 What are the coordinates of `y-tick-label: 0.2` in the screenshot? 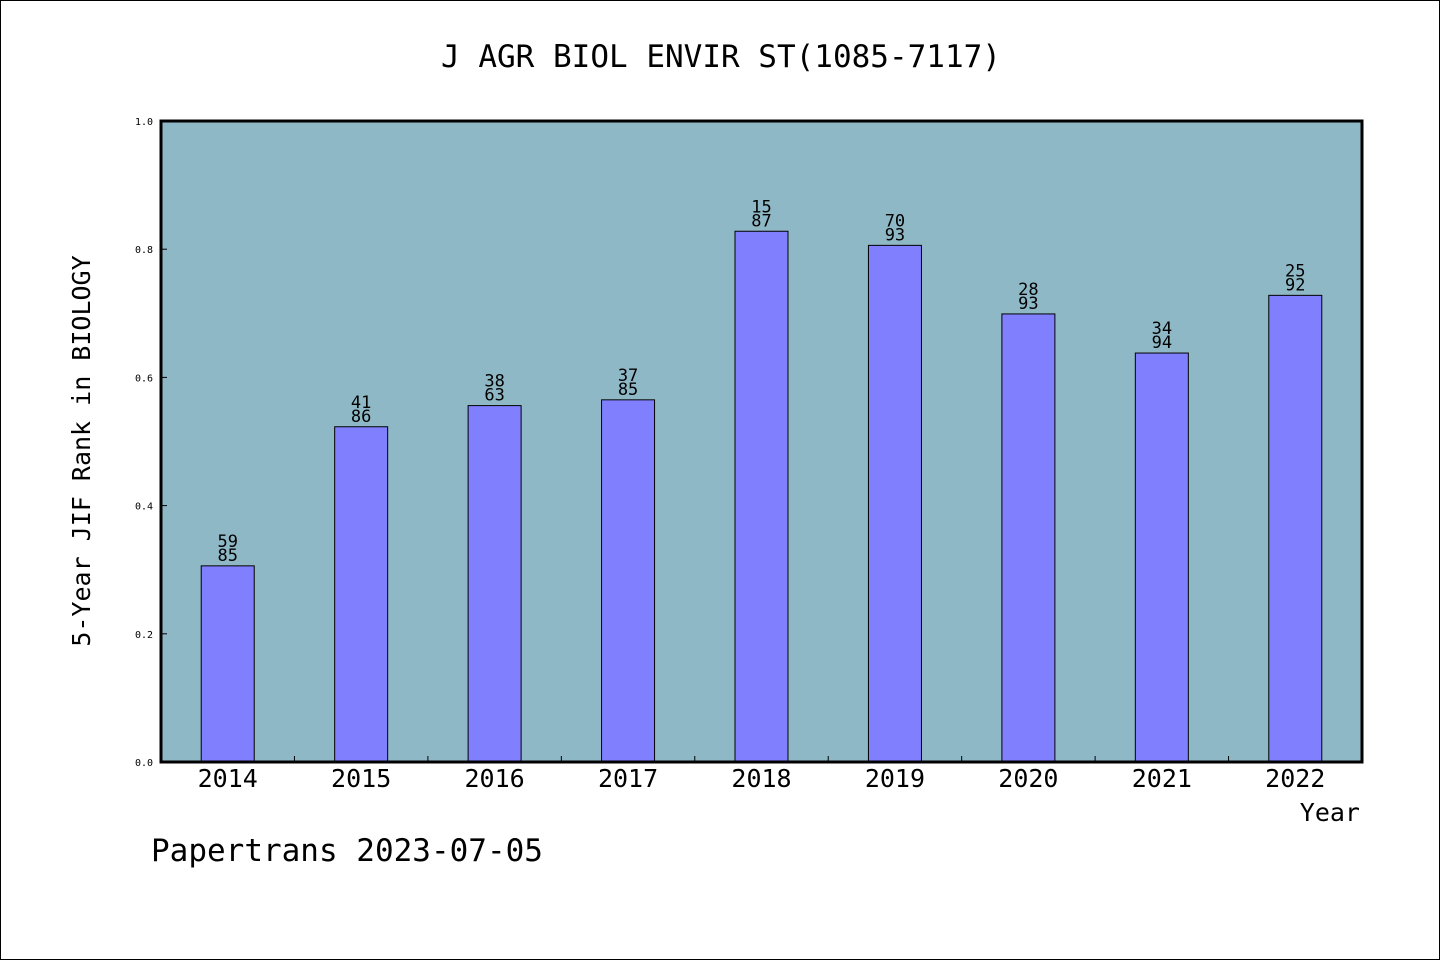 It's located at (144, 635).